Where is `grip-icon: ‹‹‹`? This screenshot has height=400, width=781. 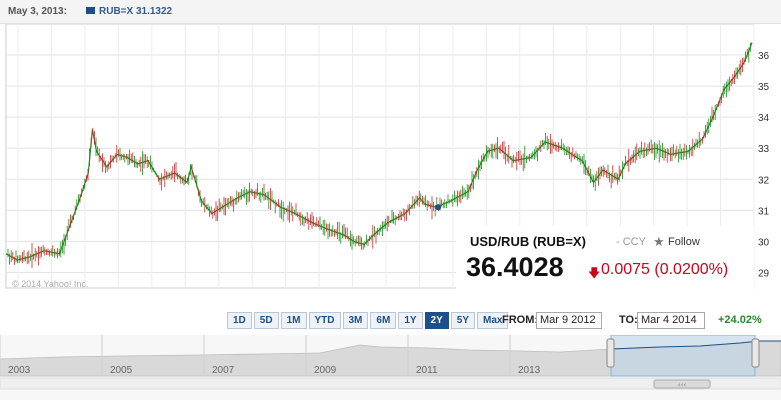
grip-icon: ‹‹‹ is located at coordinates (682, 385).